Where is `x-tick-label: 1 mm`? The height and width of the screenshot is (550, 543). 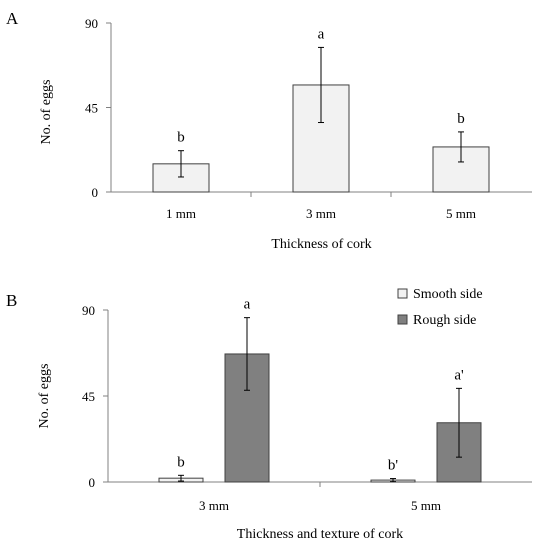 x-tick-label: 1 mm is located at coordinates (181, 213).